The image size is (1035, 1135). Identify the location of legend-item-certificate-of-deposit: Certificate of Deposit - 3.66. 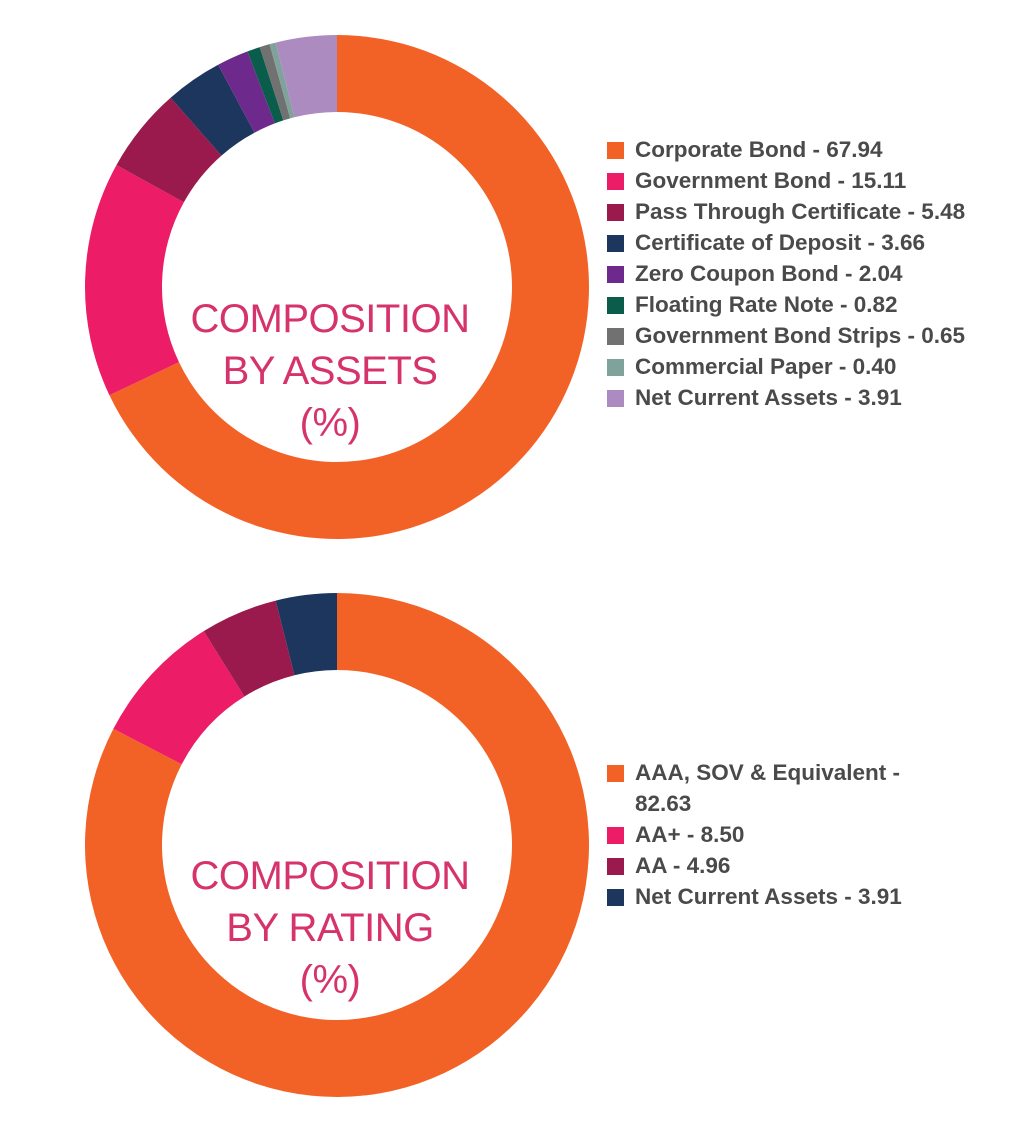
(786, 242).